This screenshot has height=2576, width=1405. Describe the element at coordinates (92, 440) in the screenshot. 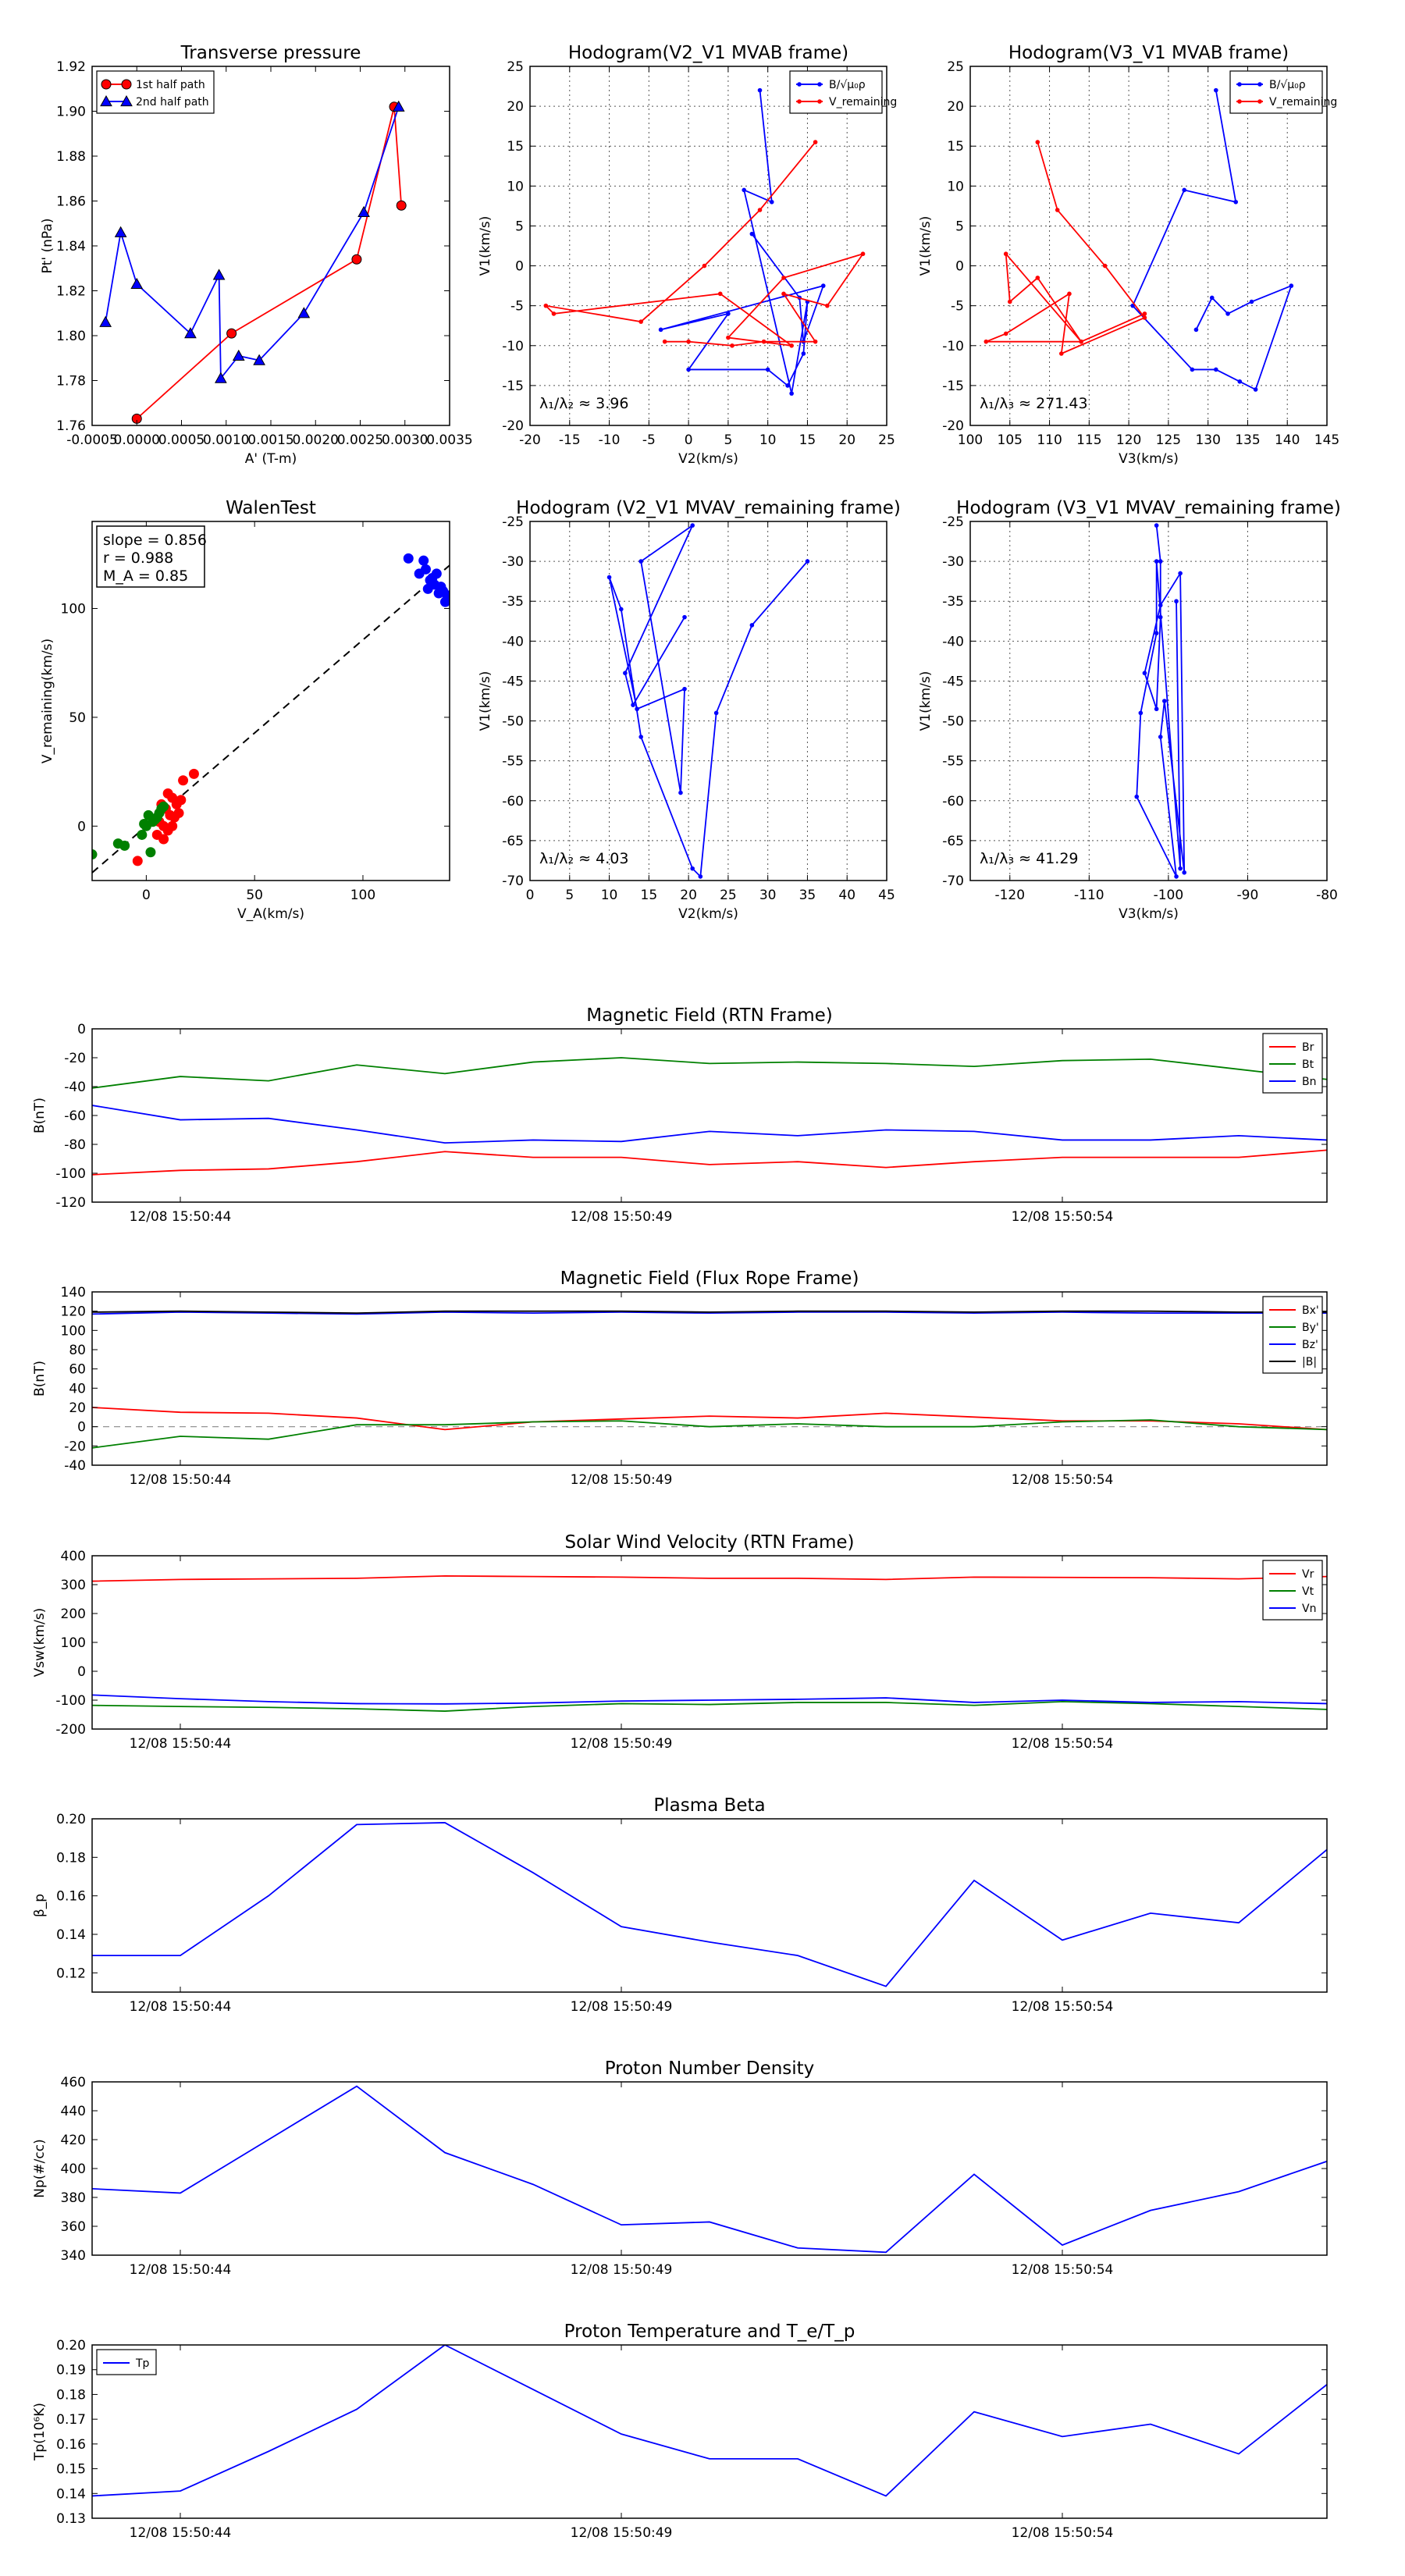

I see `x-tick-label: -0.0005` at that location.